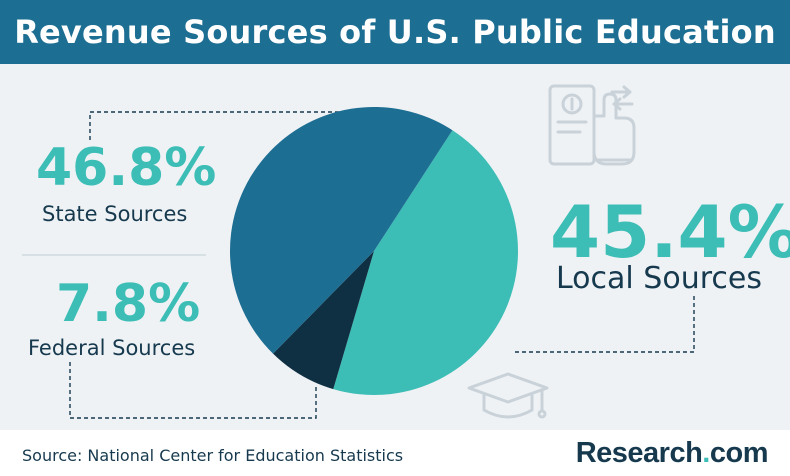 The image size is (790, 476). What do you see at coordinates (508, 395) in the screenshot?
I see `graduation-cap-icon` at bounding box center [508, 395].